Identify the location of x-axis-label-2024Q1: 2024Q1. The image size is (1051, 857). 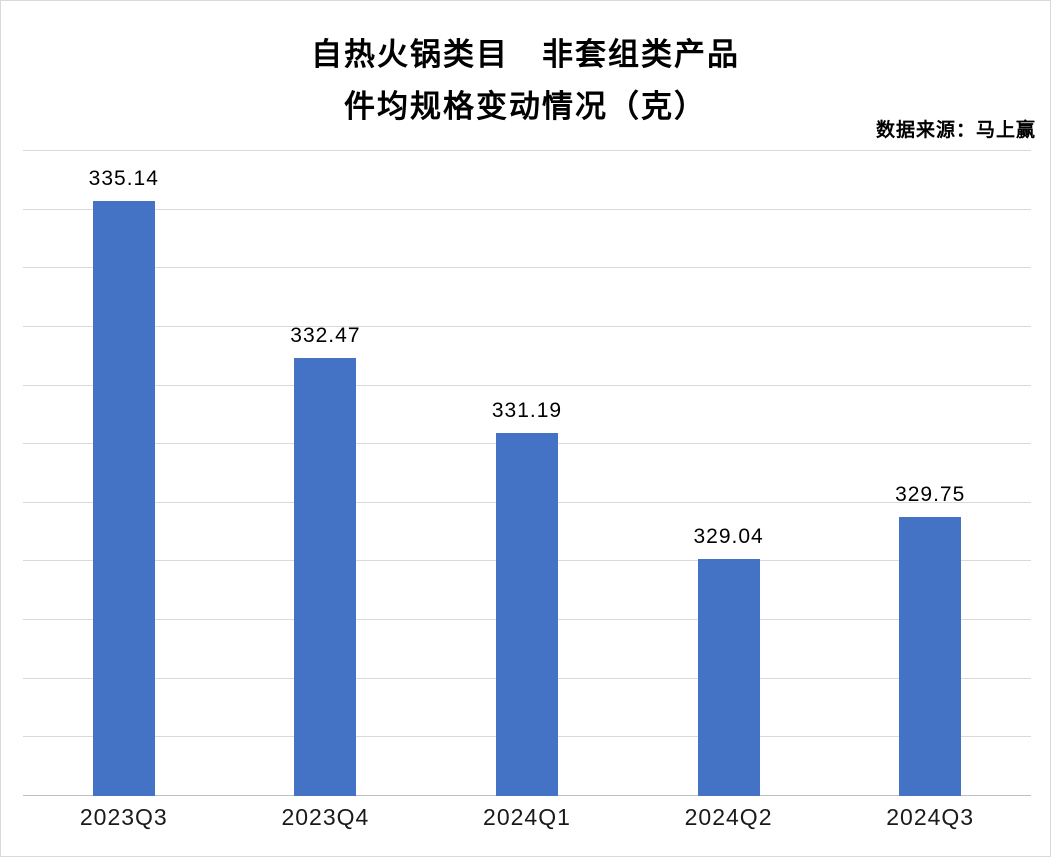
(527, 817).